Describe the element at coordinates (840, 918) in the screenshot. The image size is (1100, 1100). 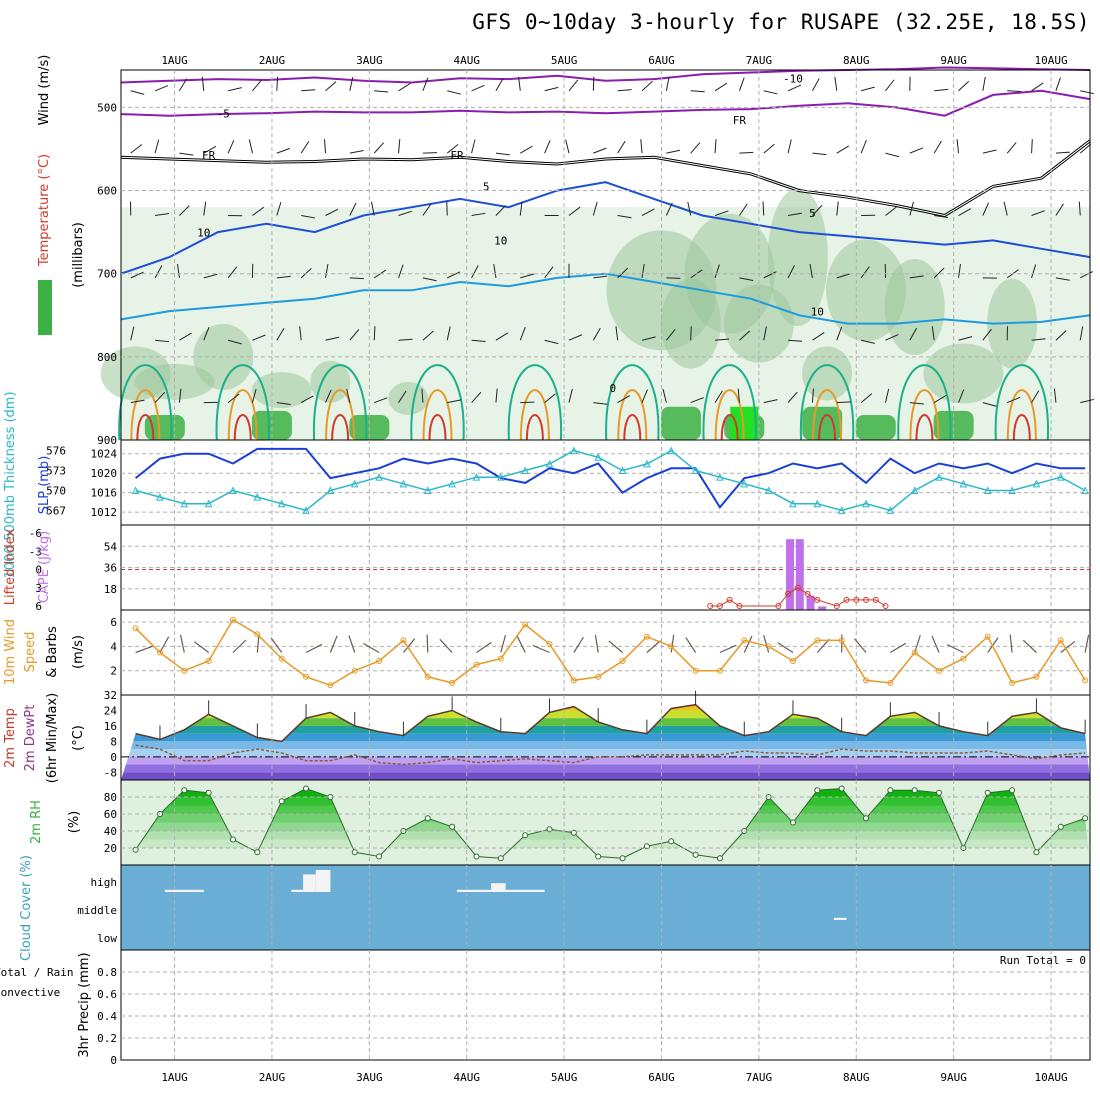
I see `cloud-segment` at that location.